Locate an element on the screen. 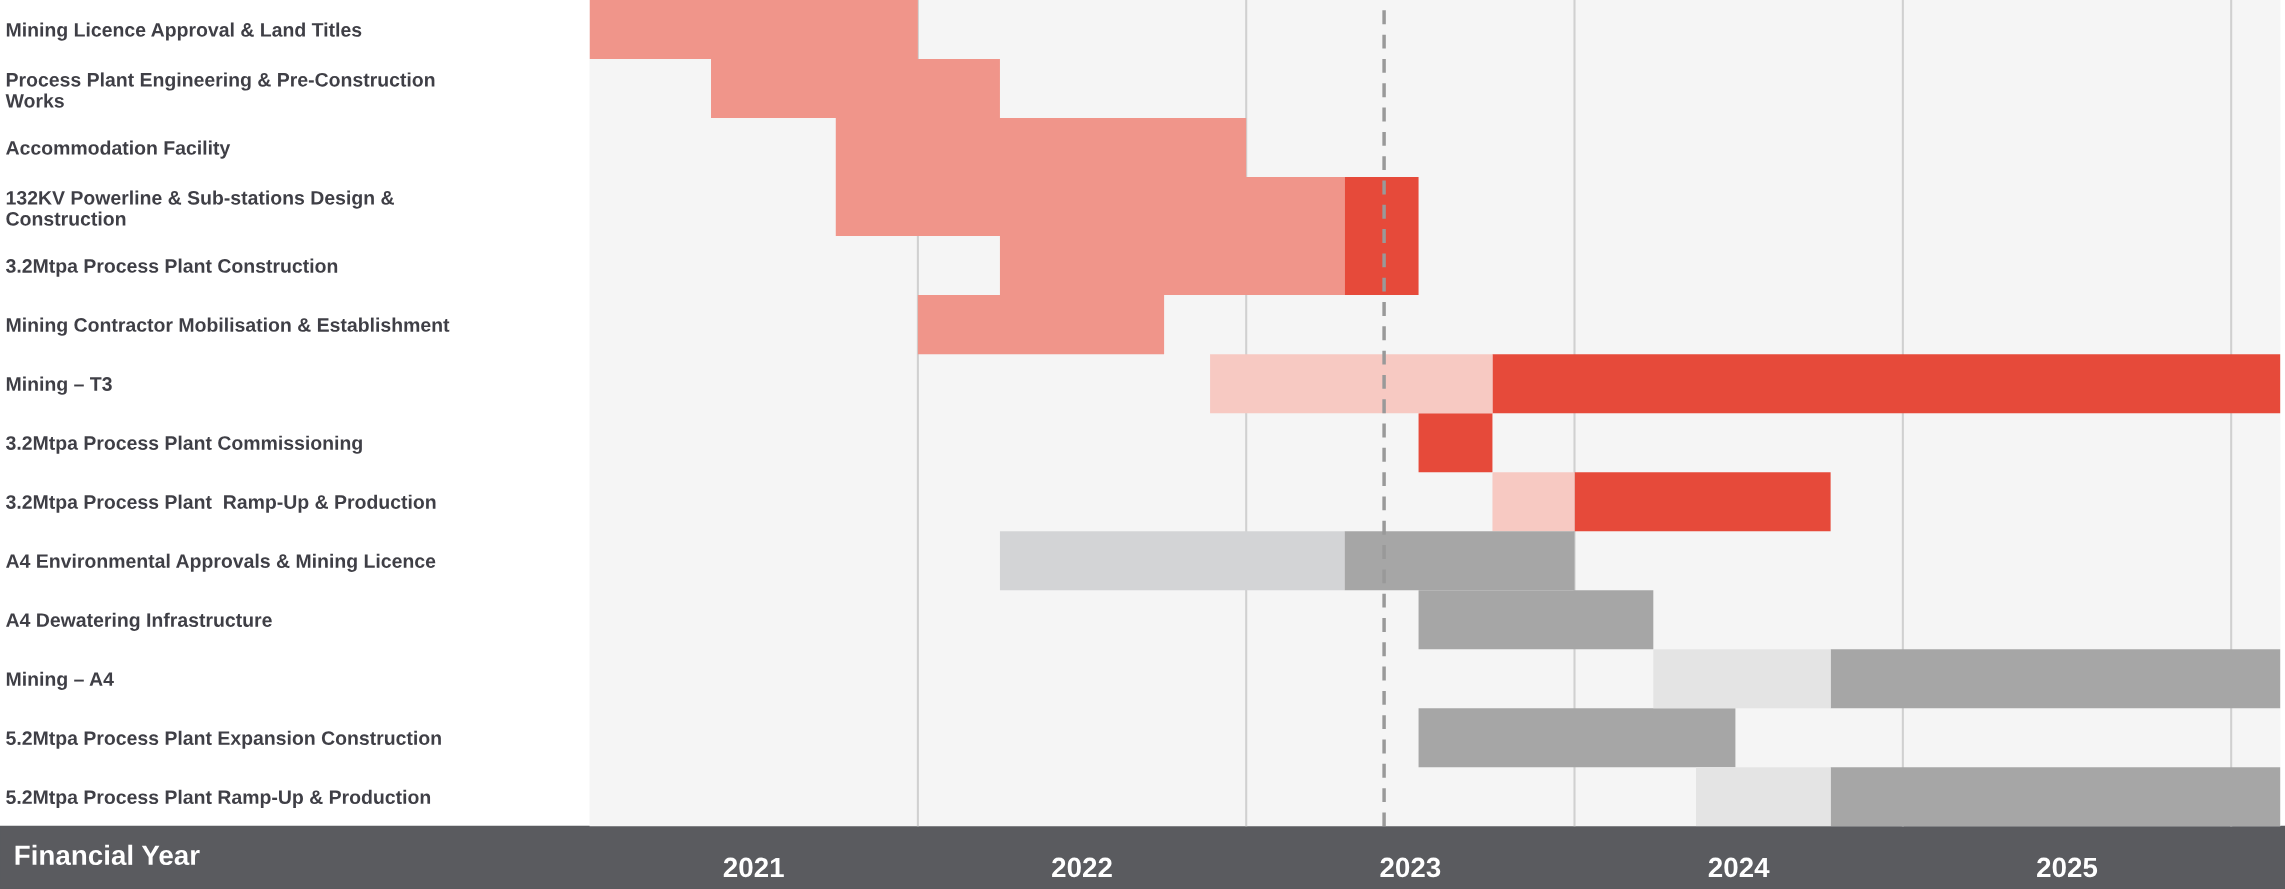 The height and width of the screenshot is (889, 2285). y-tick-label: Mining – A4 is located at coordinates (60, 680).